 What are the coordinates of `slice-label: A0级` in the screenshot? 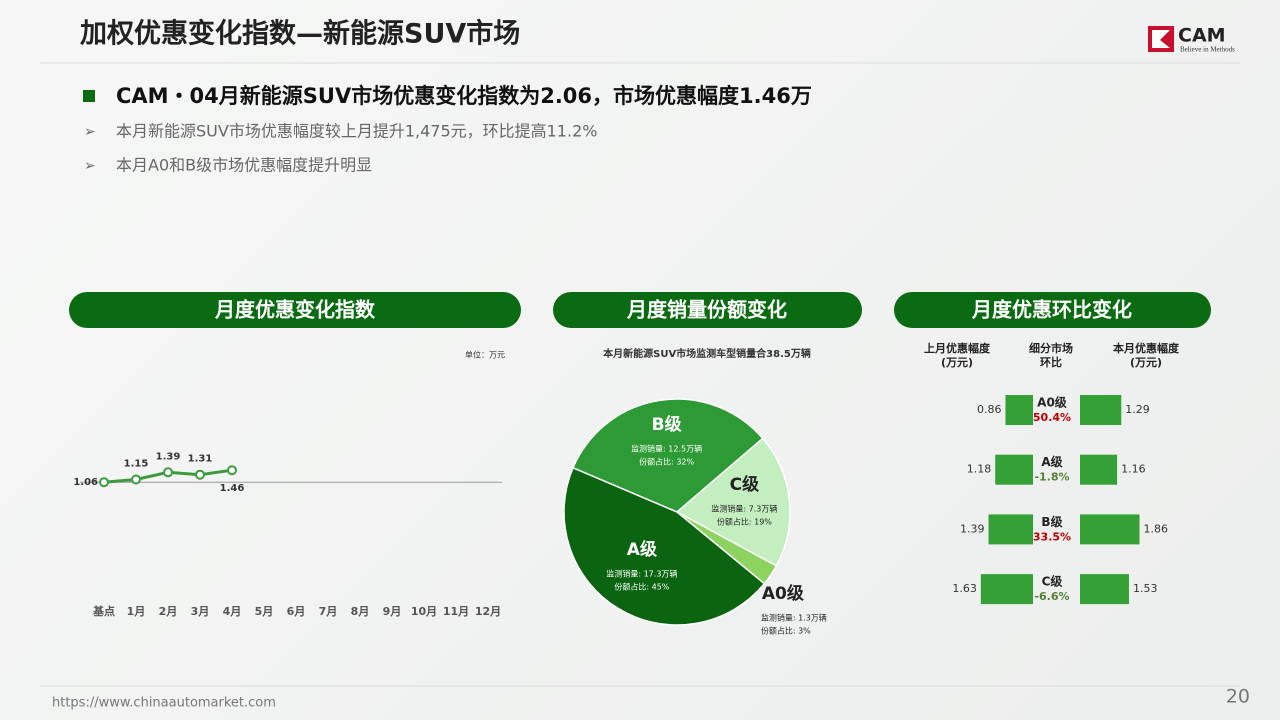 It's located at (783, 593).